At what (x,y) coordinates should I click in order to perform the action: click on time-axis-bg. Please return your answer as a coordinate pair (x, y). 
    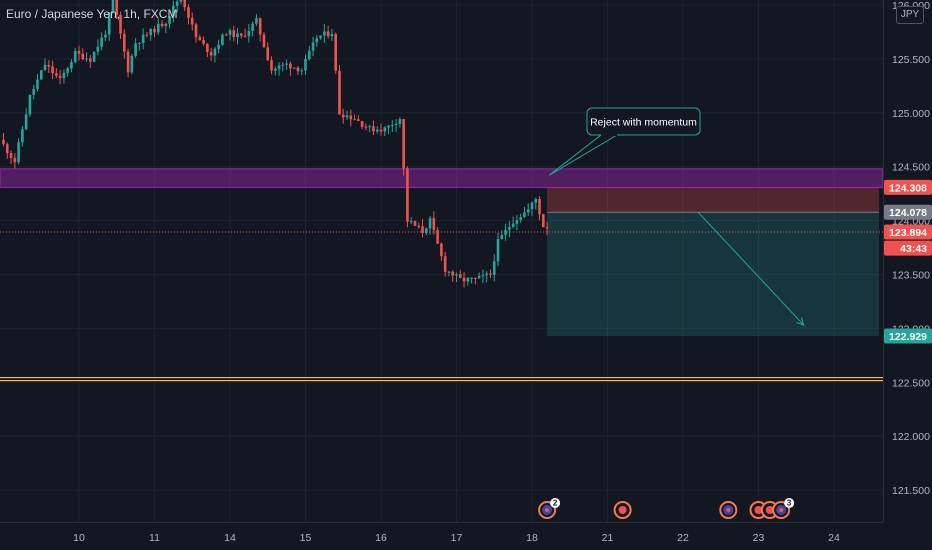
    Looking at the image, I should click on (466, 536).